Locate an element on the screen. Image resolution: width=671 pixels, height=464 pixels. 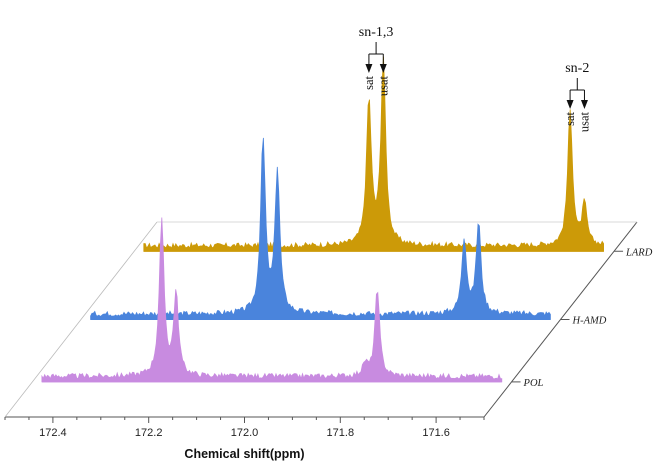
x-tick-label: 172.4 is located at coordinates (53, 433).